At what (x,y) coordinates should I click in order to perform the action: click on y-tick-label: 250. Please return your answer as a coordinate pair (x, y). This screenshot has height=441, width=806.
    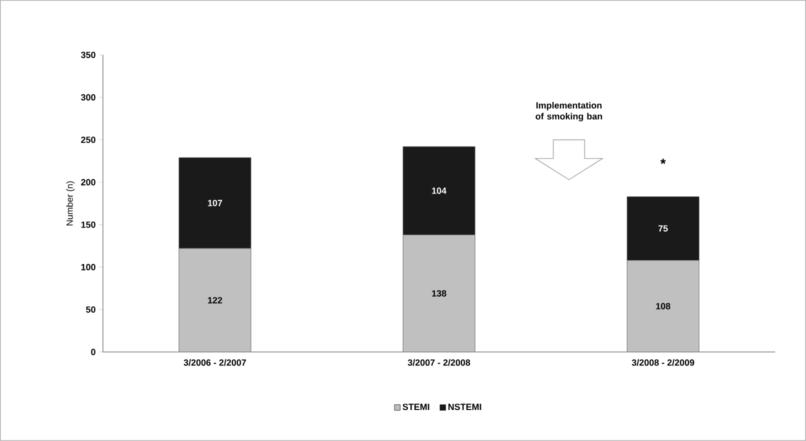
    Looking at the image, I should click on (88, 140).